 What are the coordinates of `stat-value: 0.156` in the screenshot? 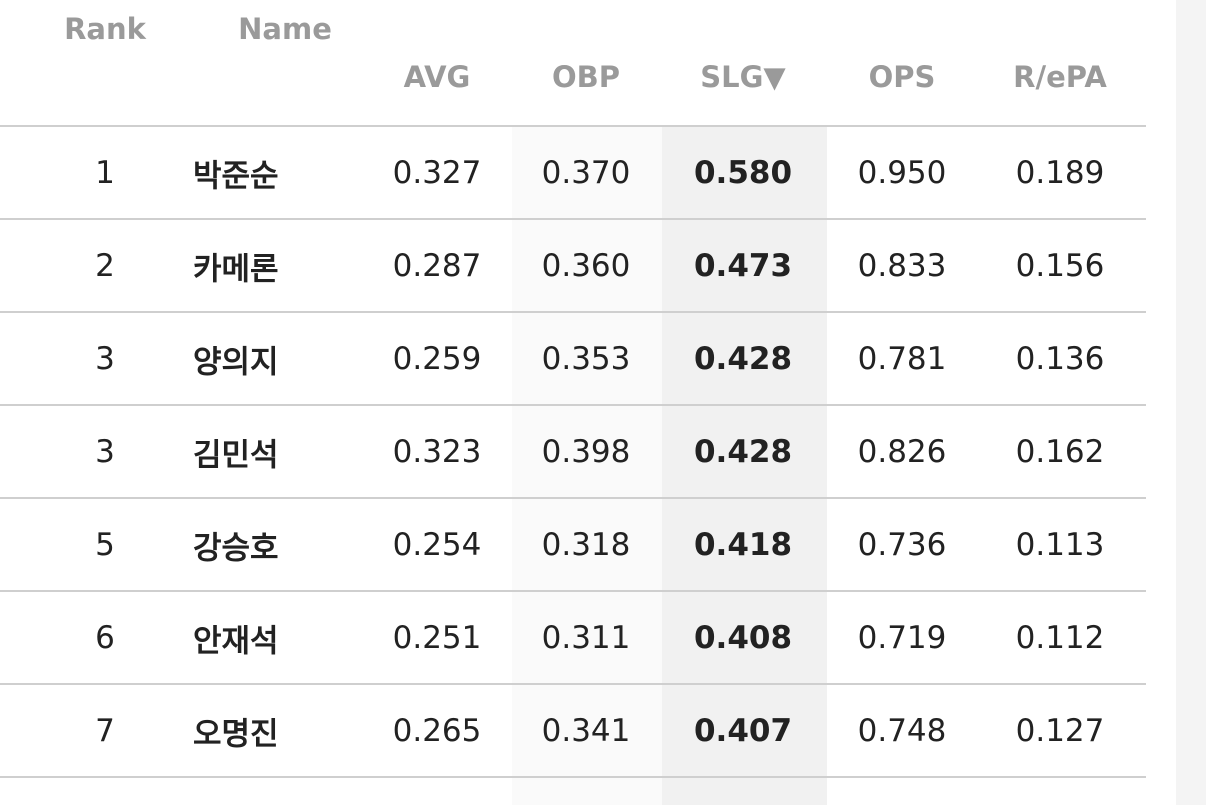 It's located at (1060, 265).